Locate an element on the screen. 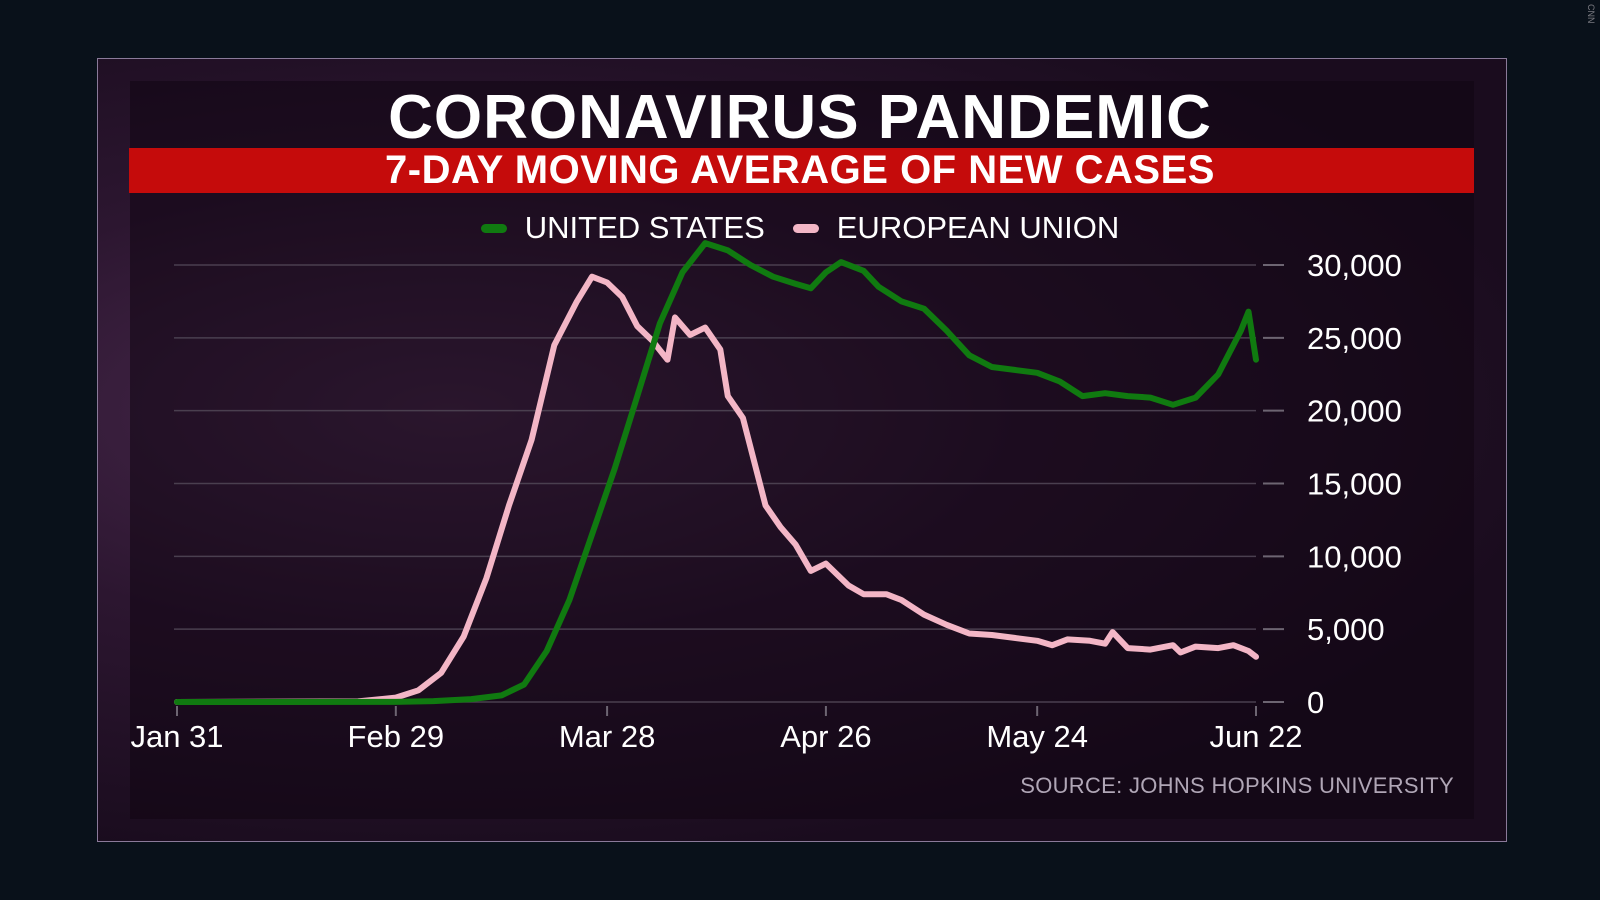 The width and height of the screenshot is (1600, 900). legend-item-united-states: UNITED STATES is located at coordinates (622, 228).